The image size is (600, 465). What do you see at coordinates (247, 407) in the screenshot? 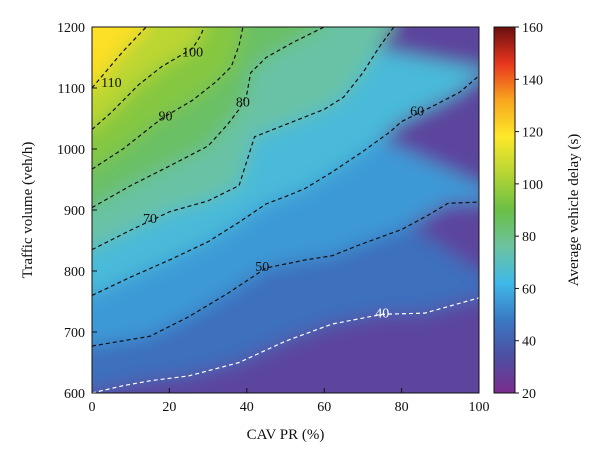
I see `x-tick-label-40: 40` at bounding box center [247, 407].